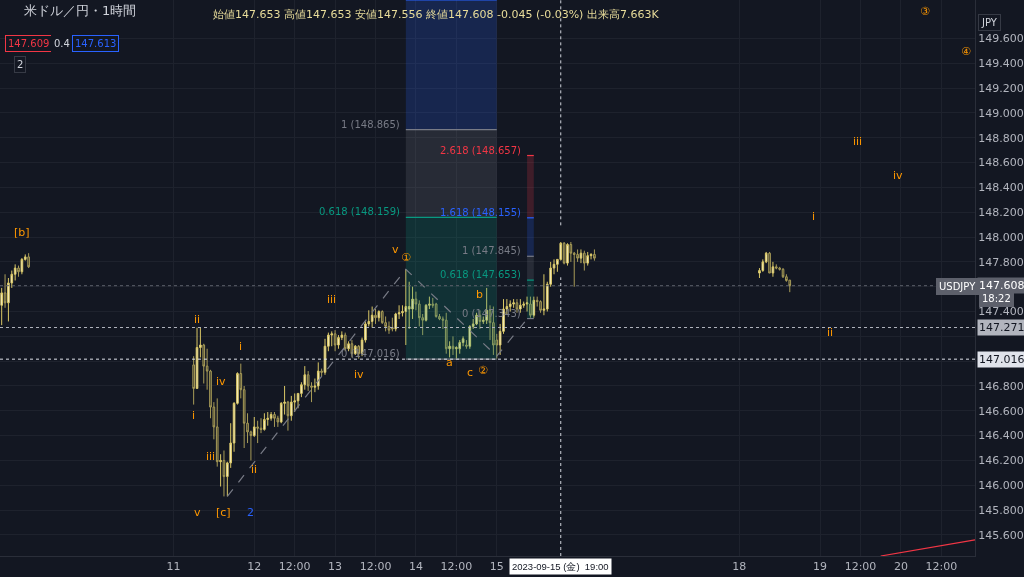 The image size is (1024, 577). I want to click on annotation: ④, so click(966, 51).